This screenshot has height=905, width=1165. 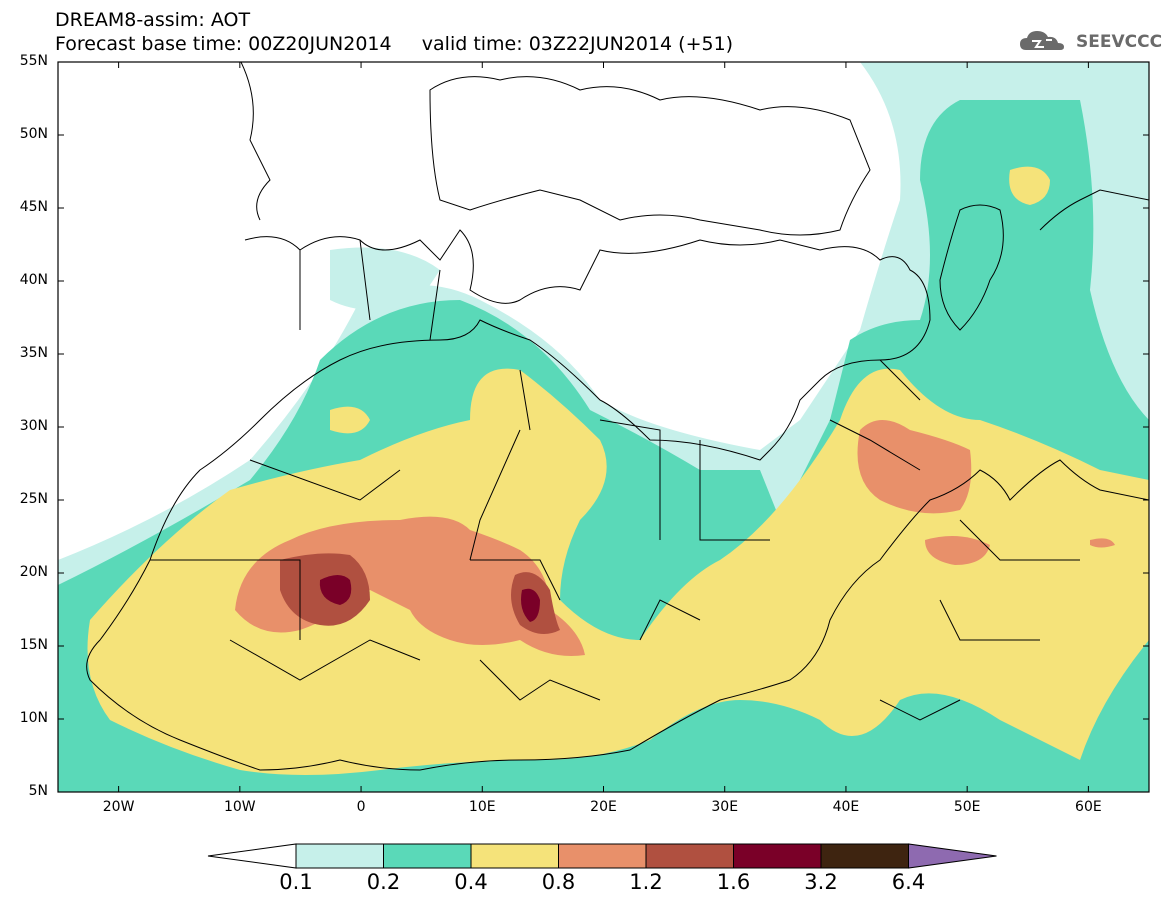 What do you see at coordinates (33, 499) in the screenshot?
I see `latitude-label: 25N` at bounding box center [33, 499].